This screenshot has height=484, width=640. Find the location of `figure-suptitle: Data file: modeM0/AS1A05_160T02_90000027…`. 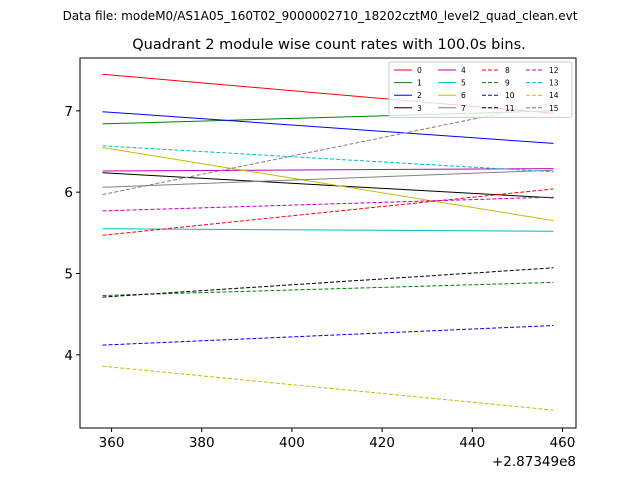

figure-suptitle: Data file: modeM0/AS1A05_160T02_90000027… is located at coordinates (320, 16).